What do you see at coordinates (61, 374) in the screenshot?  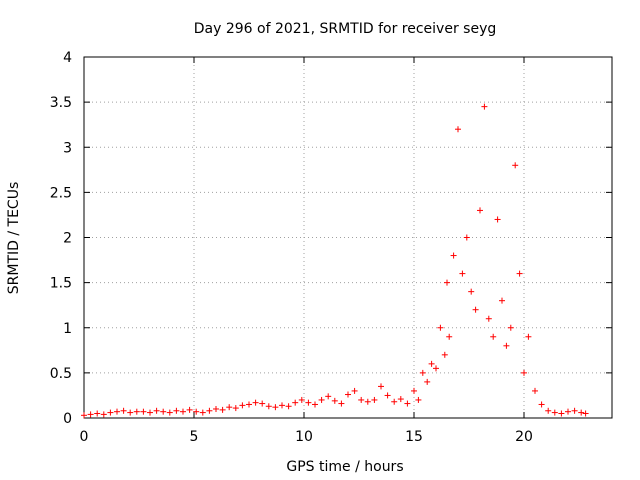 I see `y-tick-label: 0.5` at bounding box center [61, 374].